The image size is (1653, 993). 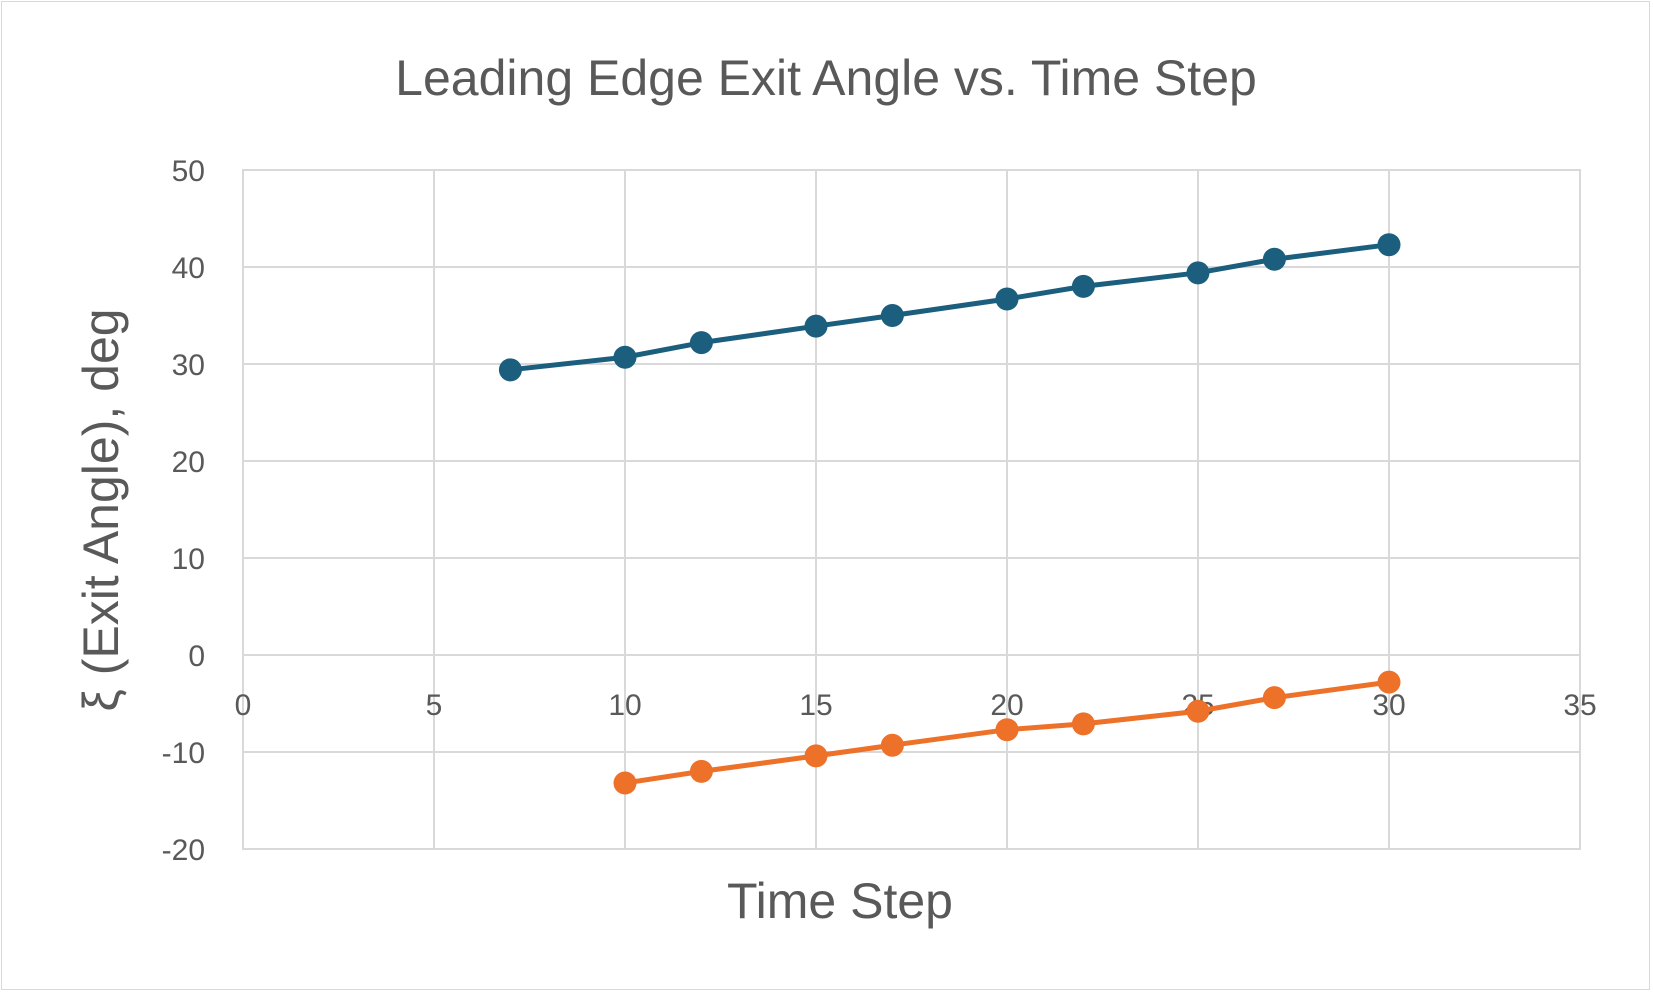 I want to click on y-axis-title: ξ (Exit Angle), deg, so click(x=101, y=509).